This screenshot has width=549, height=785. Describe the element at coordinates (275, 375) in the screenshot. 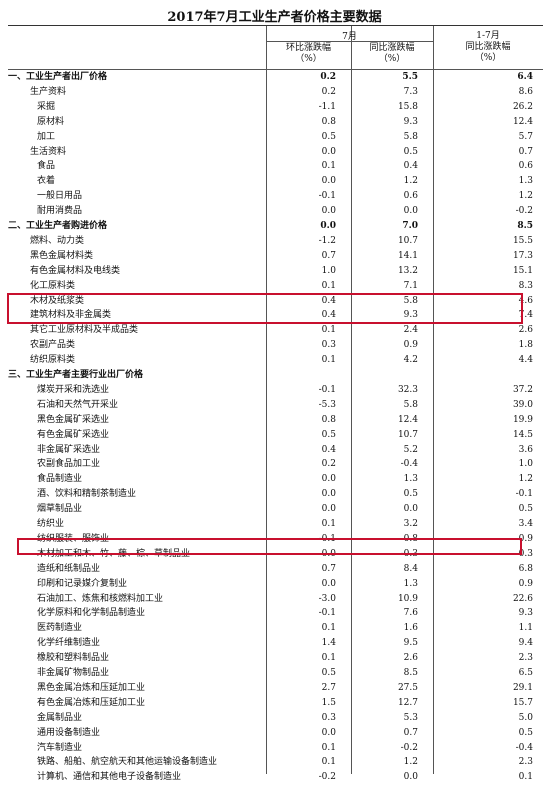

I see `table-row: 三、工业生产者主要行业出厂价格` at that location.